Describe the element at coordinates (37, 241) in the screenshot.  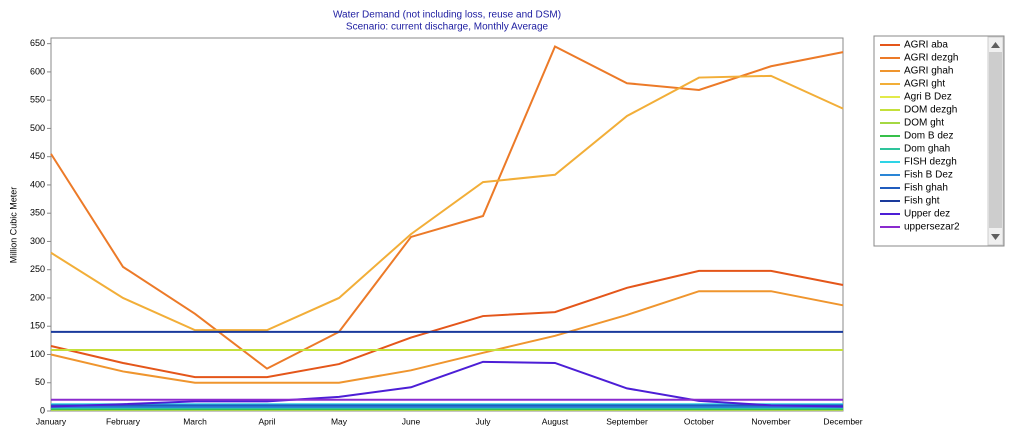
I see `y-tick-label: 300` at that location.